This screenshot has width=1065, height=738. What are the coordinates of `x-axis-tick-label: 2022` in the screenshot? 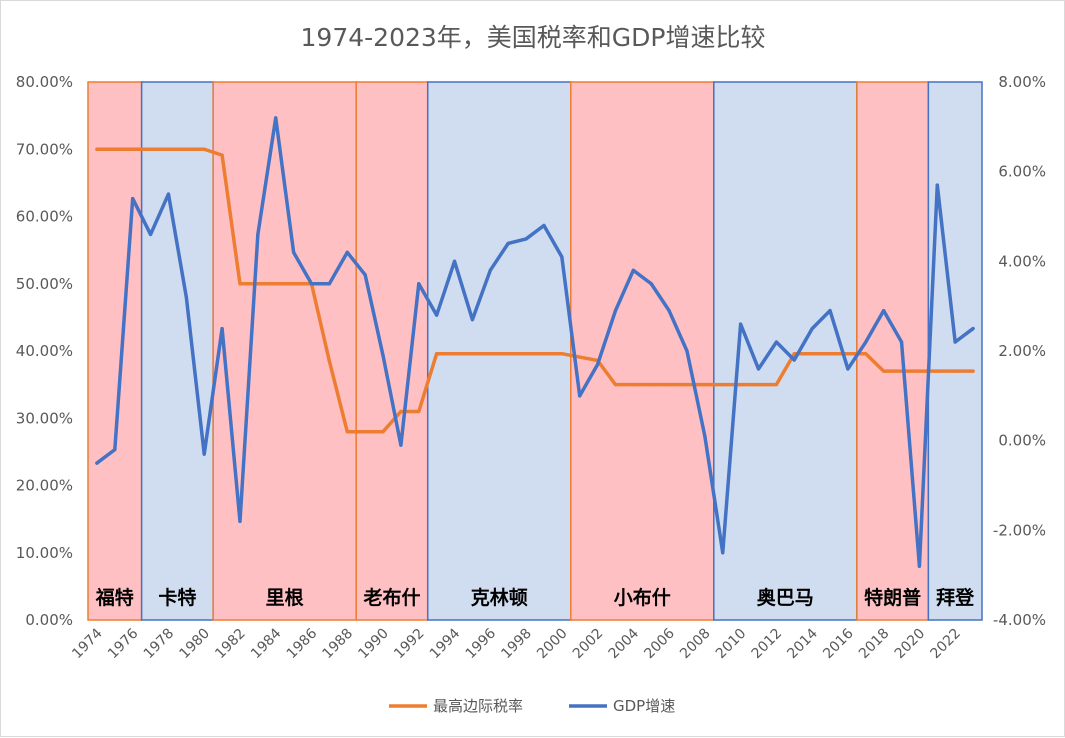 It's located at (945, 644).